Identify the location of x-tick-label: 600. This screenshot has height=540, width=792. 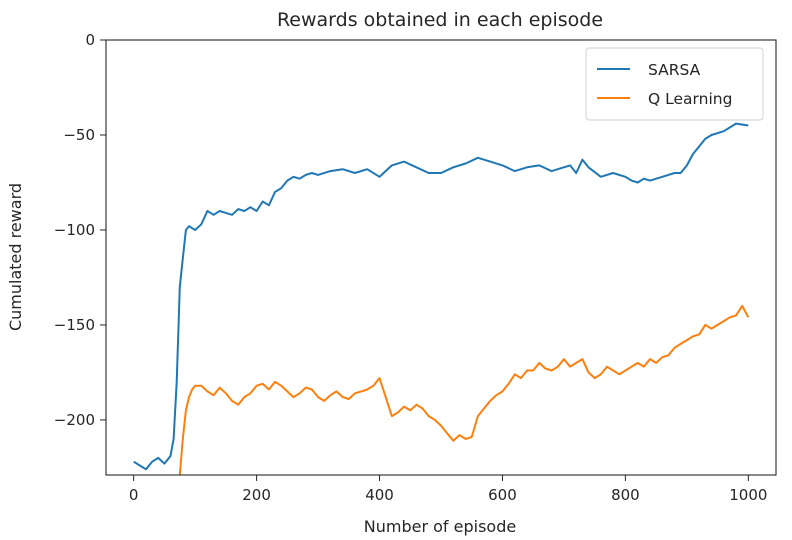
(502, 495).